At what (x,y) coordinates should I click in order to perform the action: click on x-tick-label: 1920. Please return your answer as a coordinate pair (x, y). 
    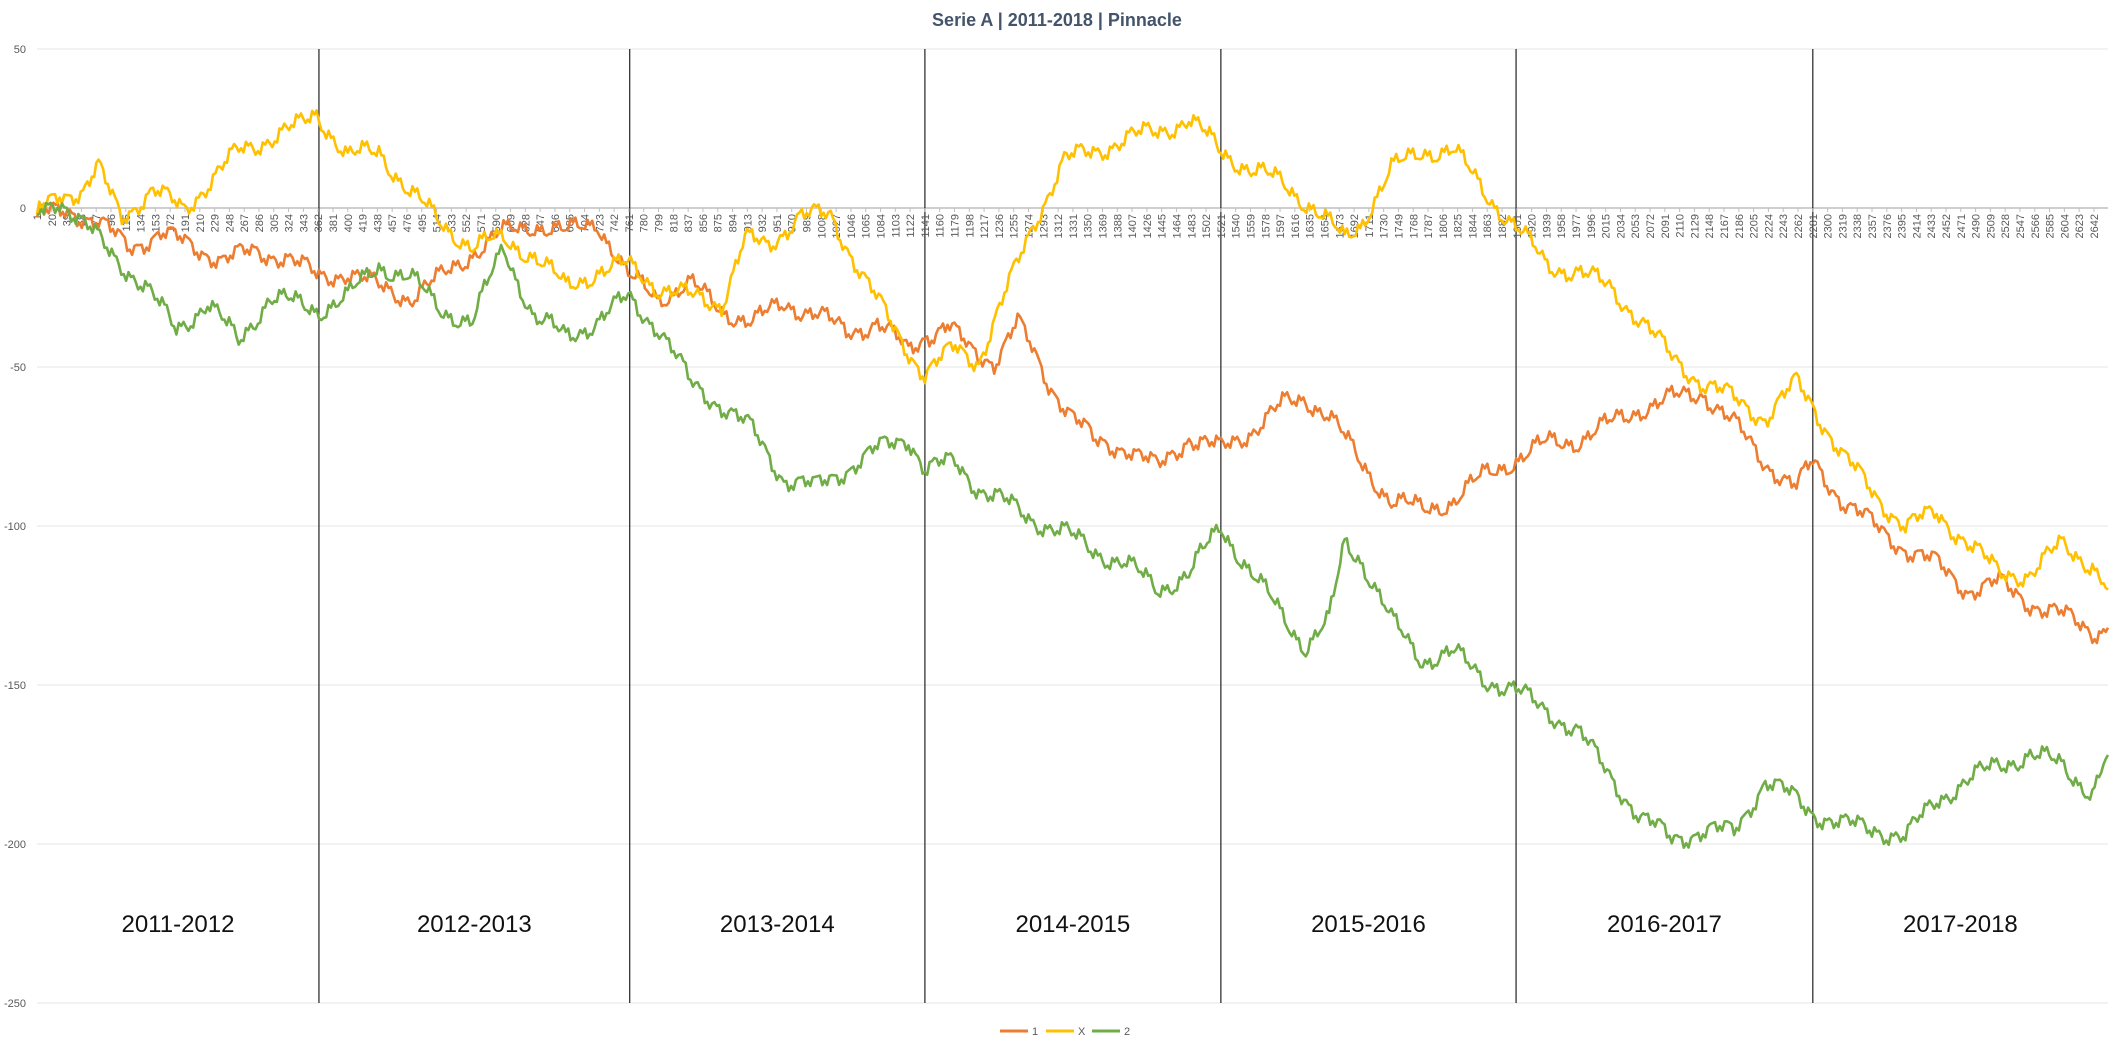
    Looking at the image, I should click on (1533, 226).